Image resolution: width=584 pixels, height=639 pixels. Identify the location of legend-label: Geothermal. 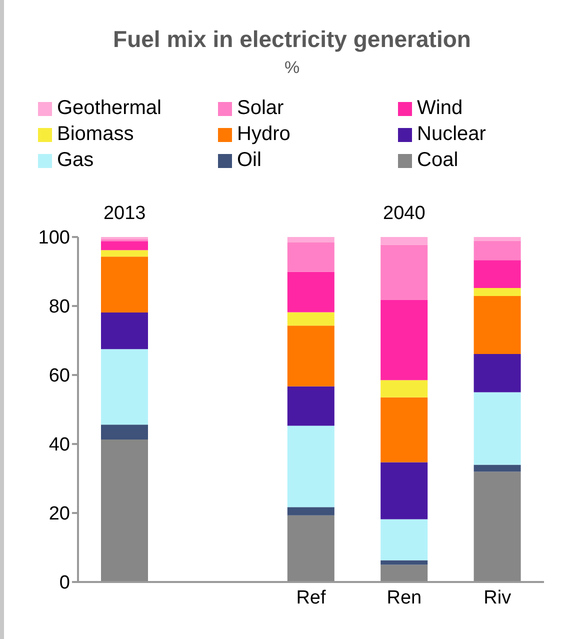
(109, 108).